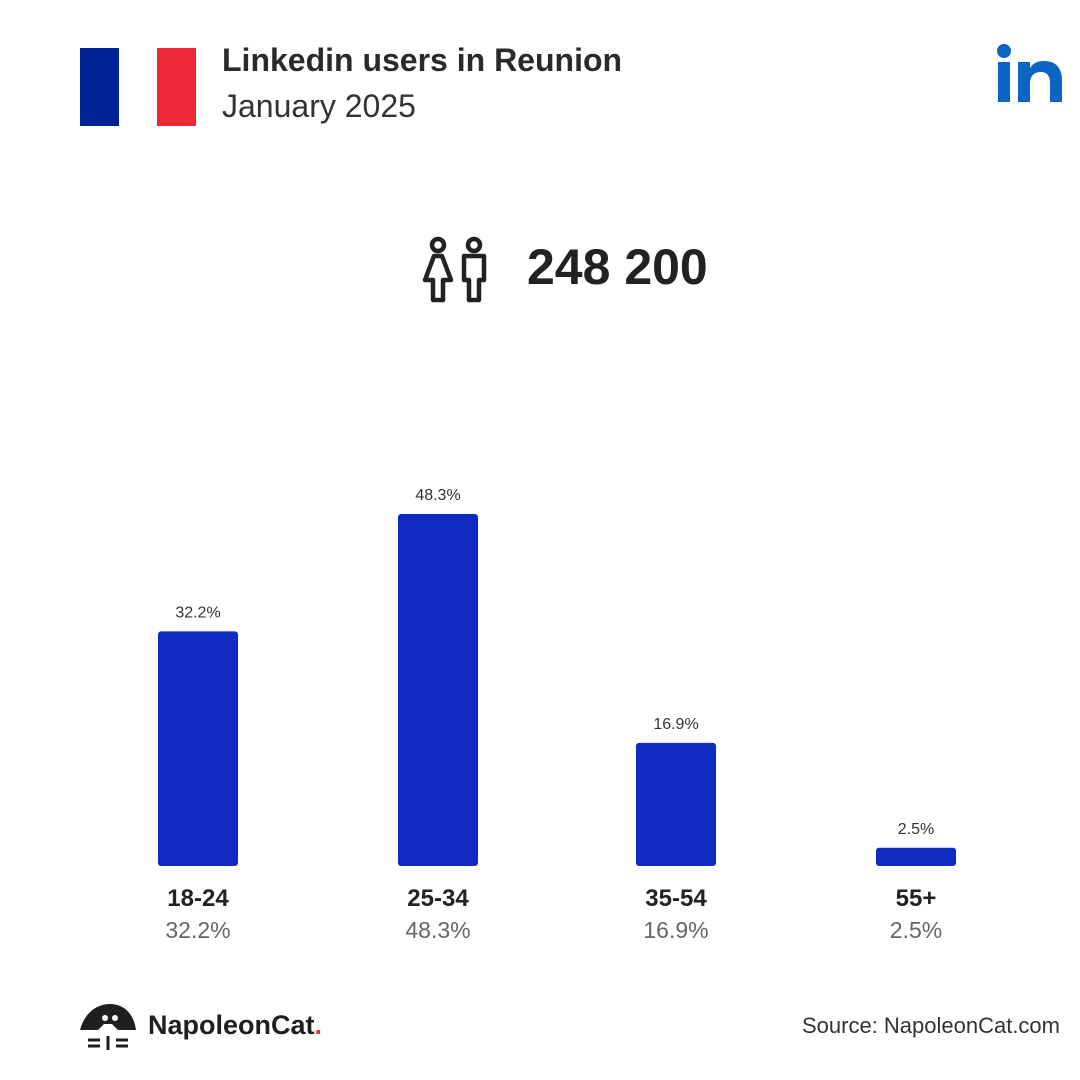 The width and height of the screenshot is (1080, 1080). What do you see at coordinates (197, 612) in the screenshot?
I see `bar-value-label: 32.2%` at bounding box center [197, 612].